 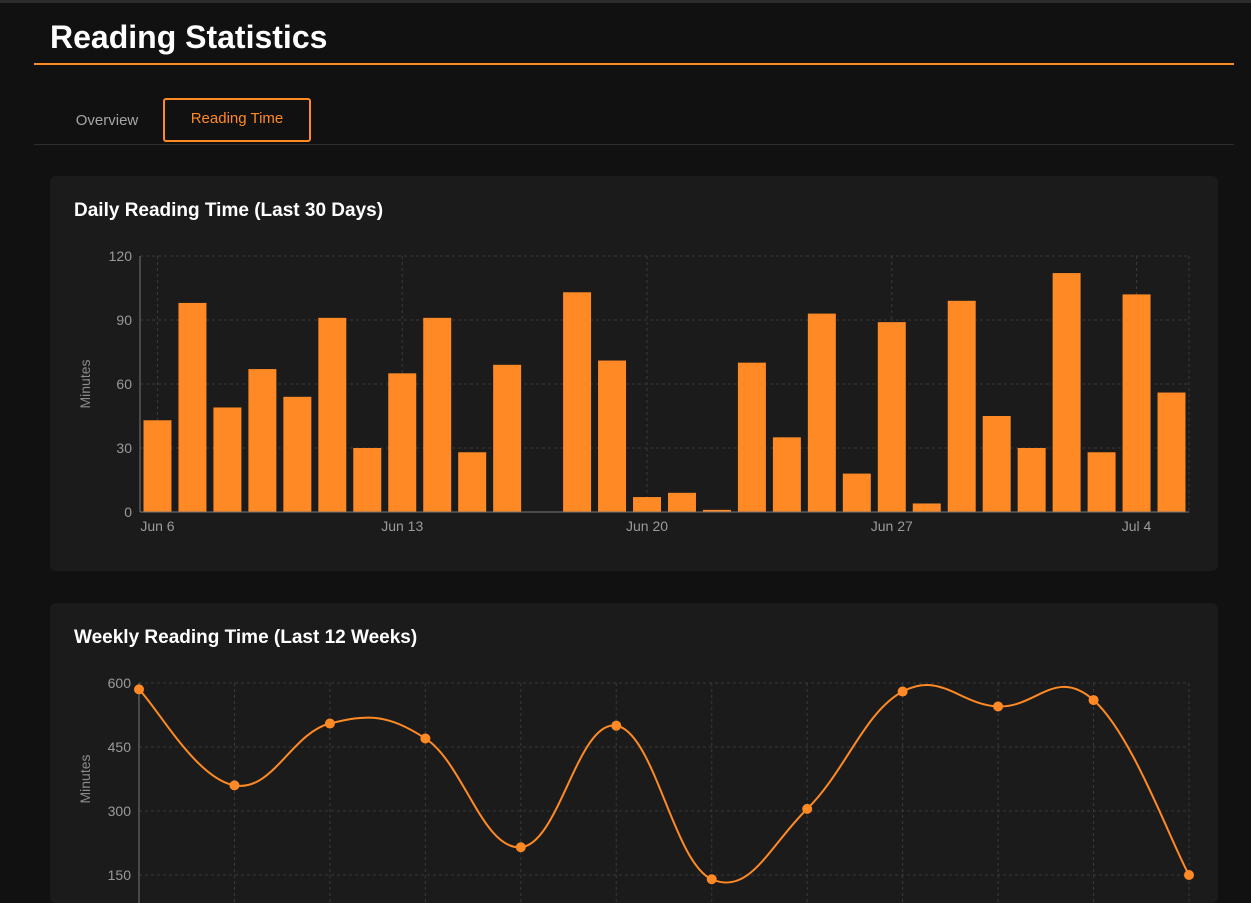 I want to click on weekly-y-tick-label: 450, so click(x=120, y=747).